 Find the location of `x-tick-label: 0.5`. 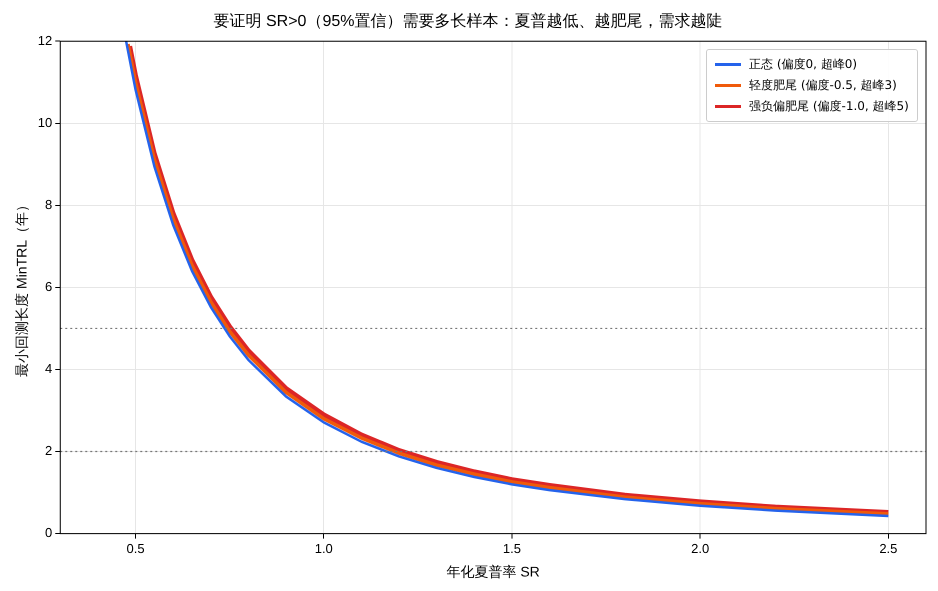

x-tick-label: 0.5 is located at coordinates (135, 548).